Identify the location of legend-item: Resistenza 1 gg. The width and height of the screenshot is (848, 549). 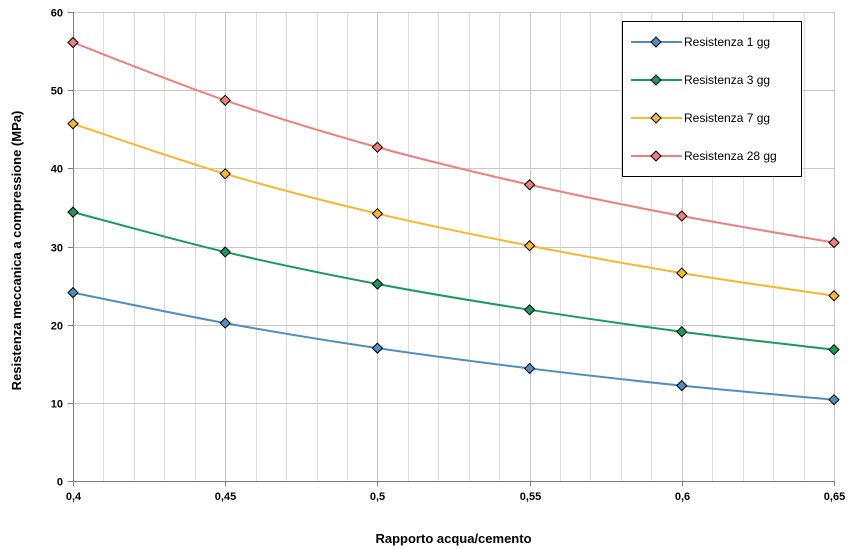
(700, 42).